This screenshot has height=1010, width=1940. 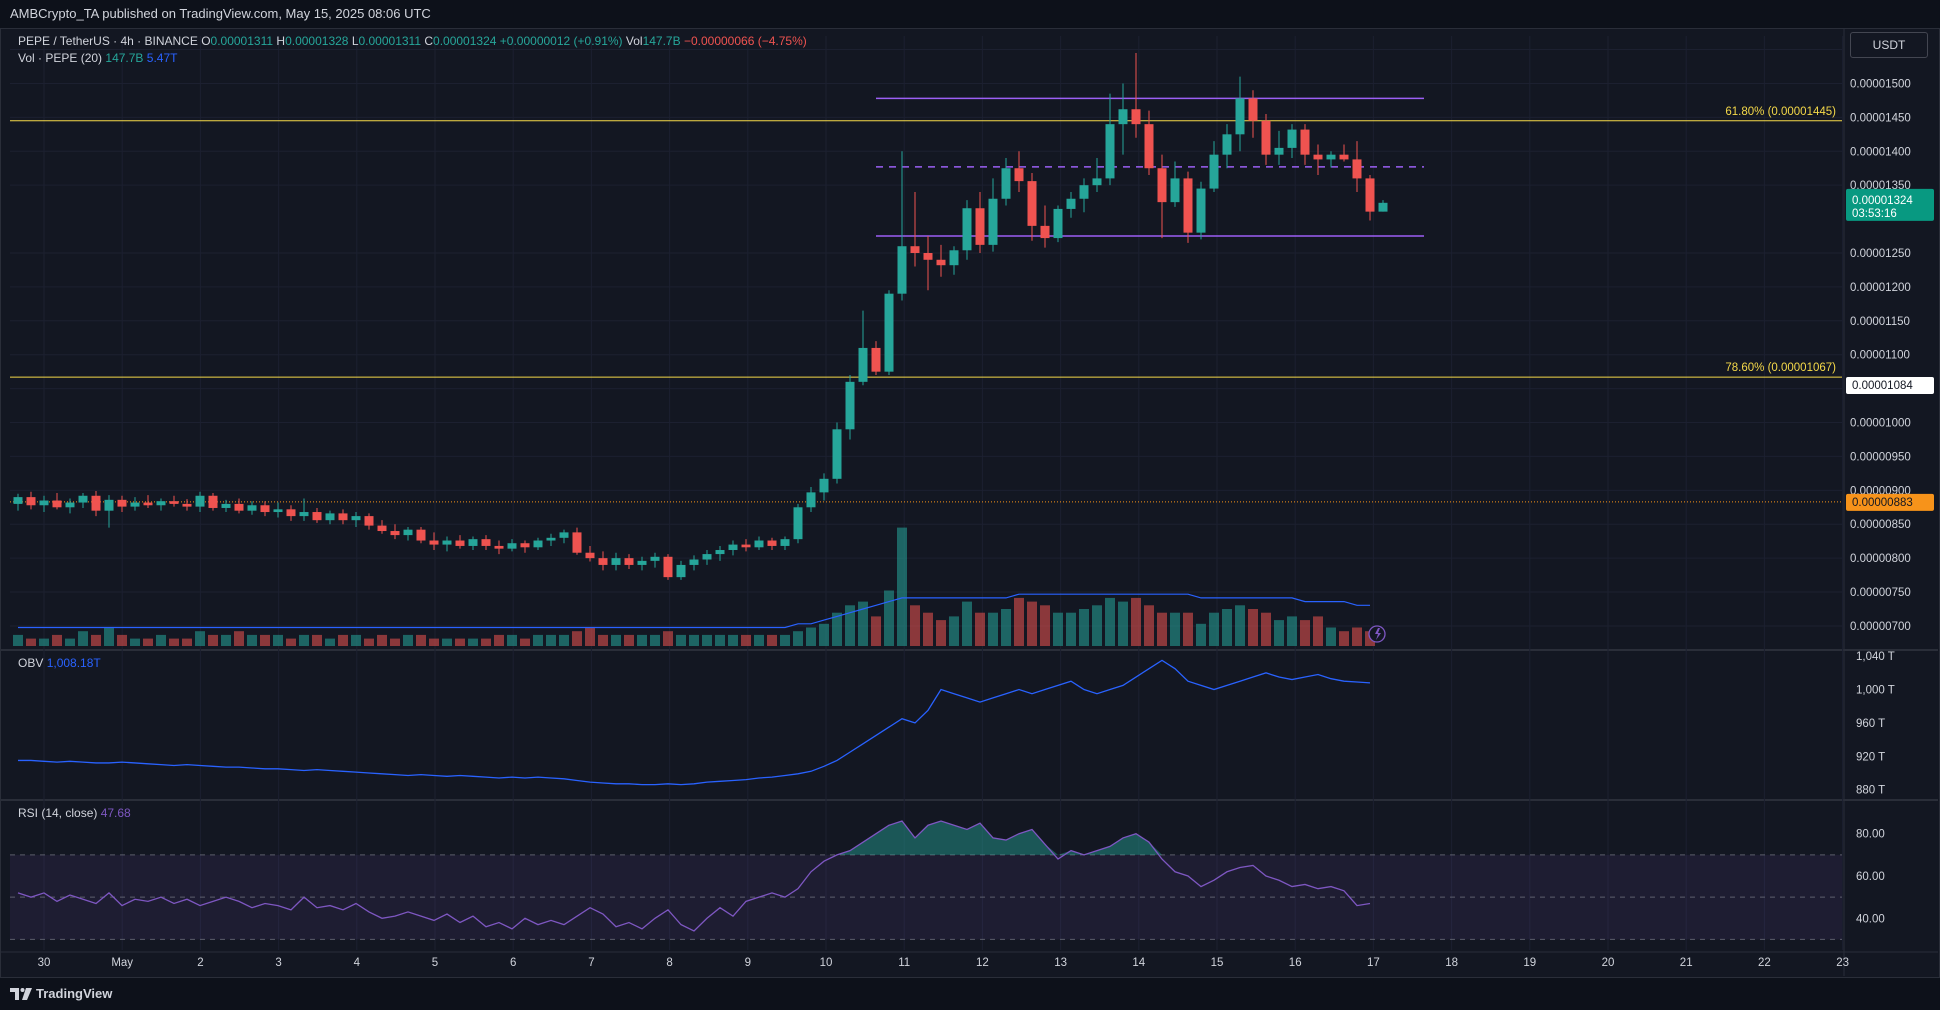 I want to click on time-tick-label: 19, so click(x=1529, y=963).